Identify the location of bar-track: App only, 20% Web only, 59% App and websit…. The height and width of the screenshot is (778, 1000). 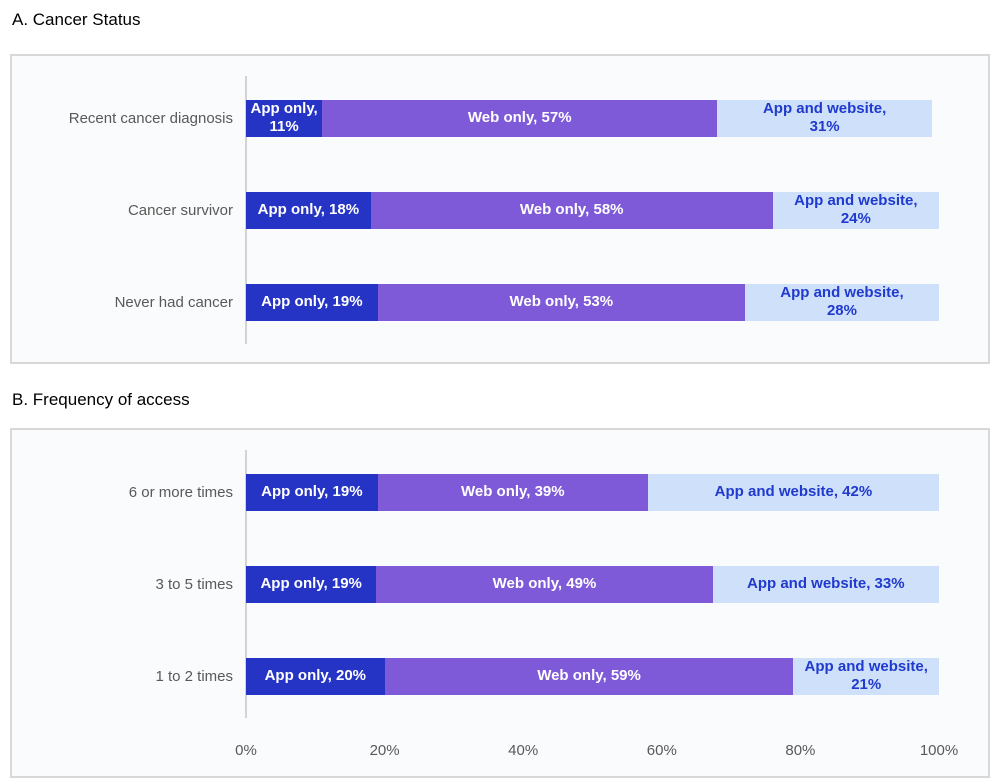
(592, 676).